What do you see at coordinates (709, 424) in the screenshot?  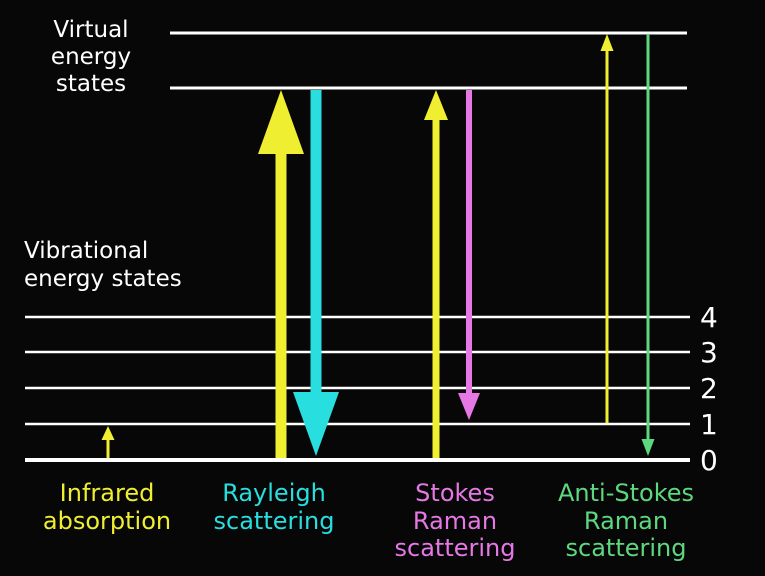 I see `vibrational-level-number: 1` at bounding box center [709, 424].